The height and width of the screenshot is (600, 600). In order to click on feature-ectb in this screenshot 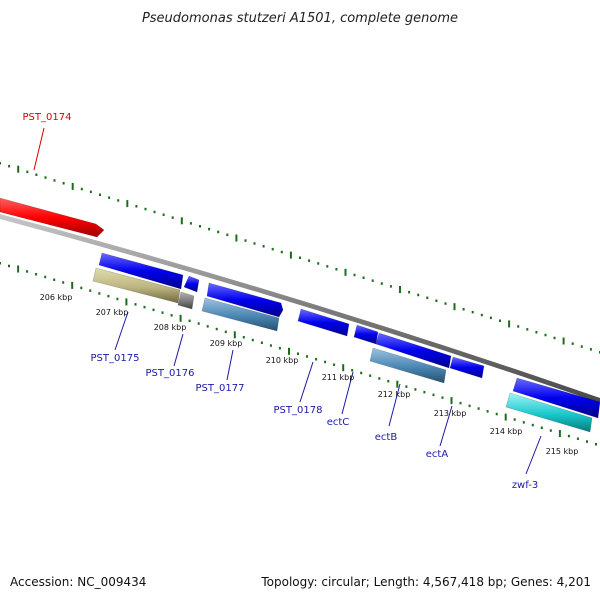, I will do `click(408, 365)`.